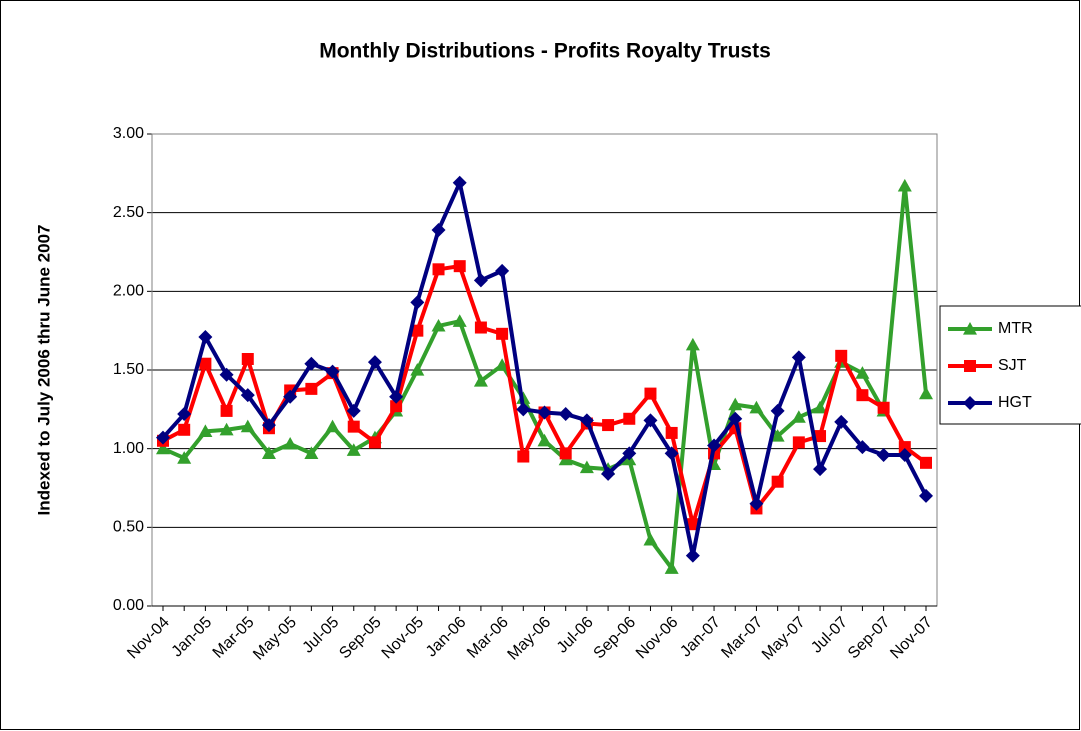 The width and height of the screenshot is (1081, 731). Describe the element at coordinates (1015, 402) in the screenshot. I see `legend-label: HGT` at that location.